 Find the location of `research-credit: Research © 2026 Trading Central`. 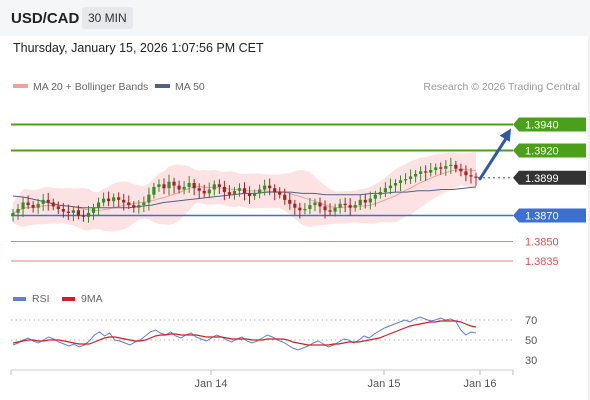

research-credit: Research © 2026 Trading Central is located at coordinates (501, 87).